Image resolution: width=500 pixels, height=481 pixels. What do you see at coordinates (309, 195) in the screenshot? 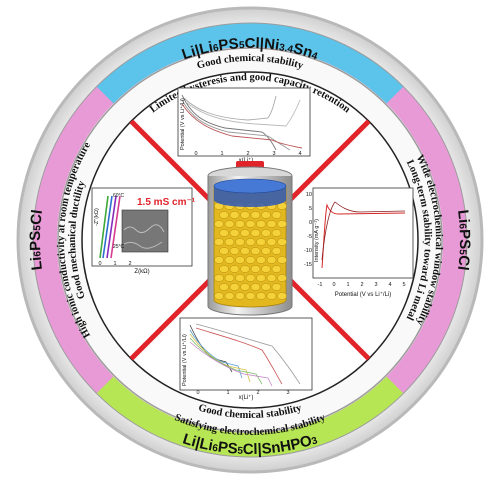
I see `svg-text: 10` at bounding box center [309, 195].